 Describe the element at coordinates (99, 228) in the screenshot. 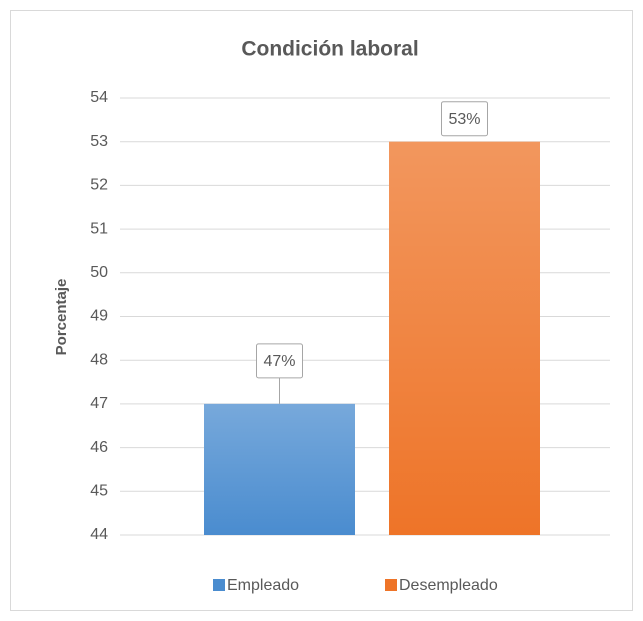

I see `y-tick-label: 51` at that location.